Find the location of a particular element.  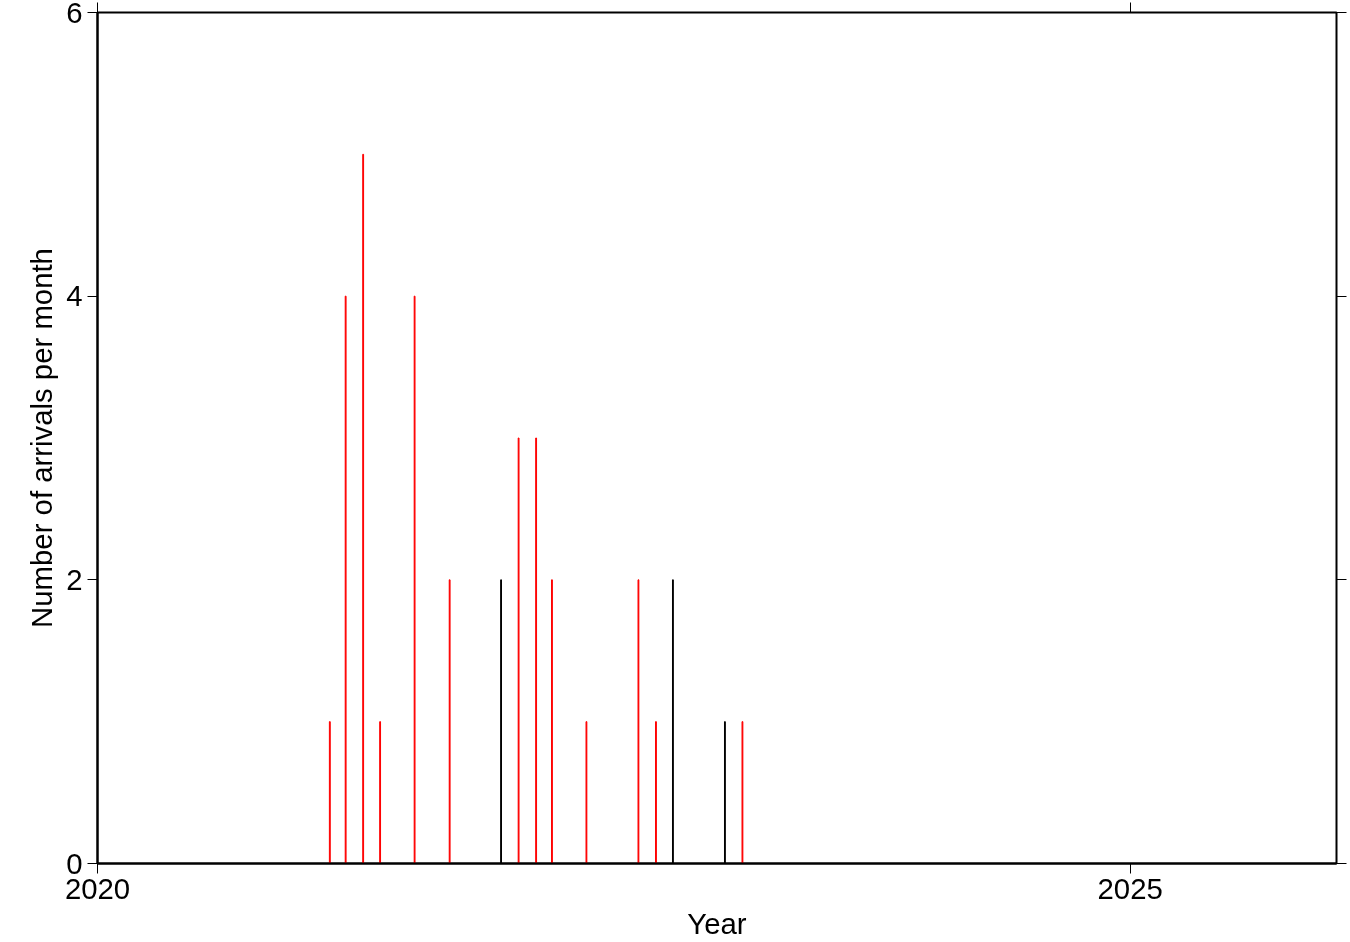

y-axis-title: Number of arrivals per month is located at coordinates (42, 438).